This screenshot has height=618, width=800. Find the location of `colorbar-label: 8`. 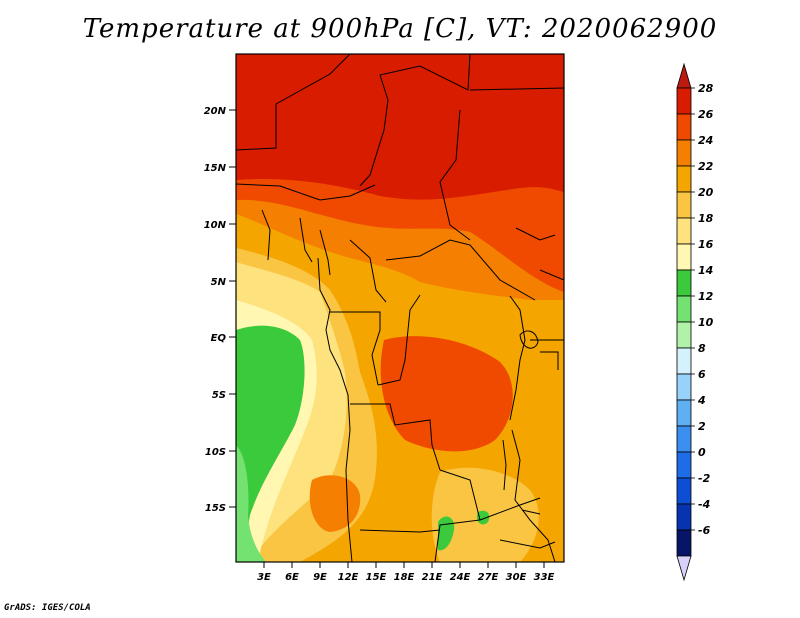

colorbar-label: 8 is located at coordinates (702, 348).